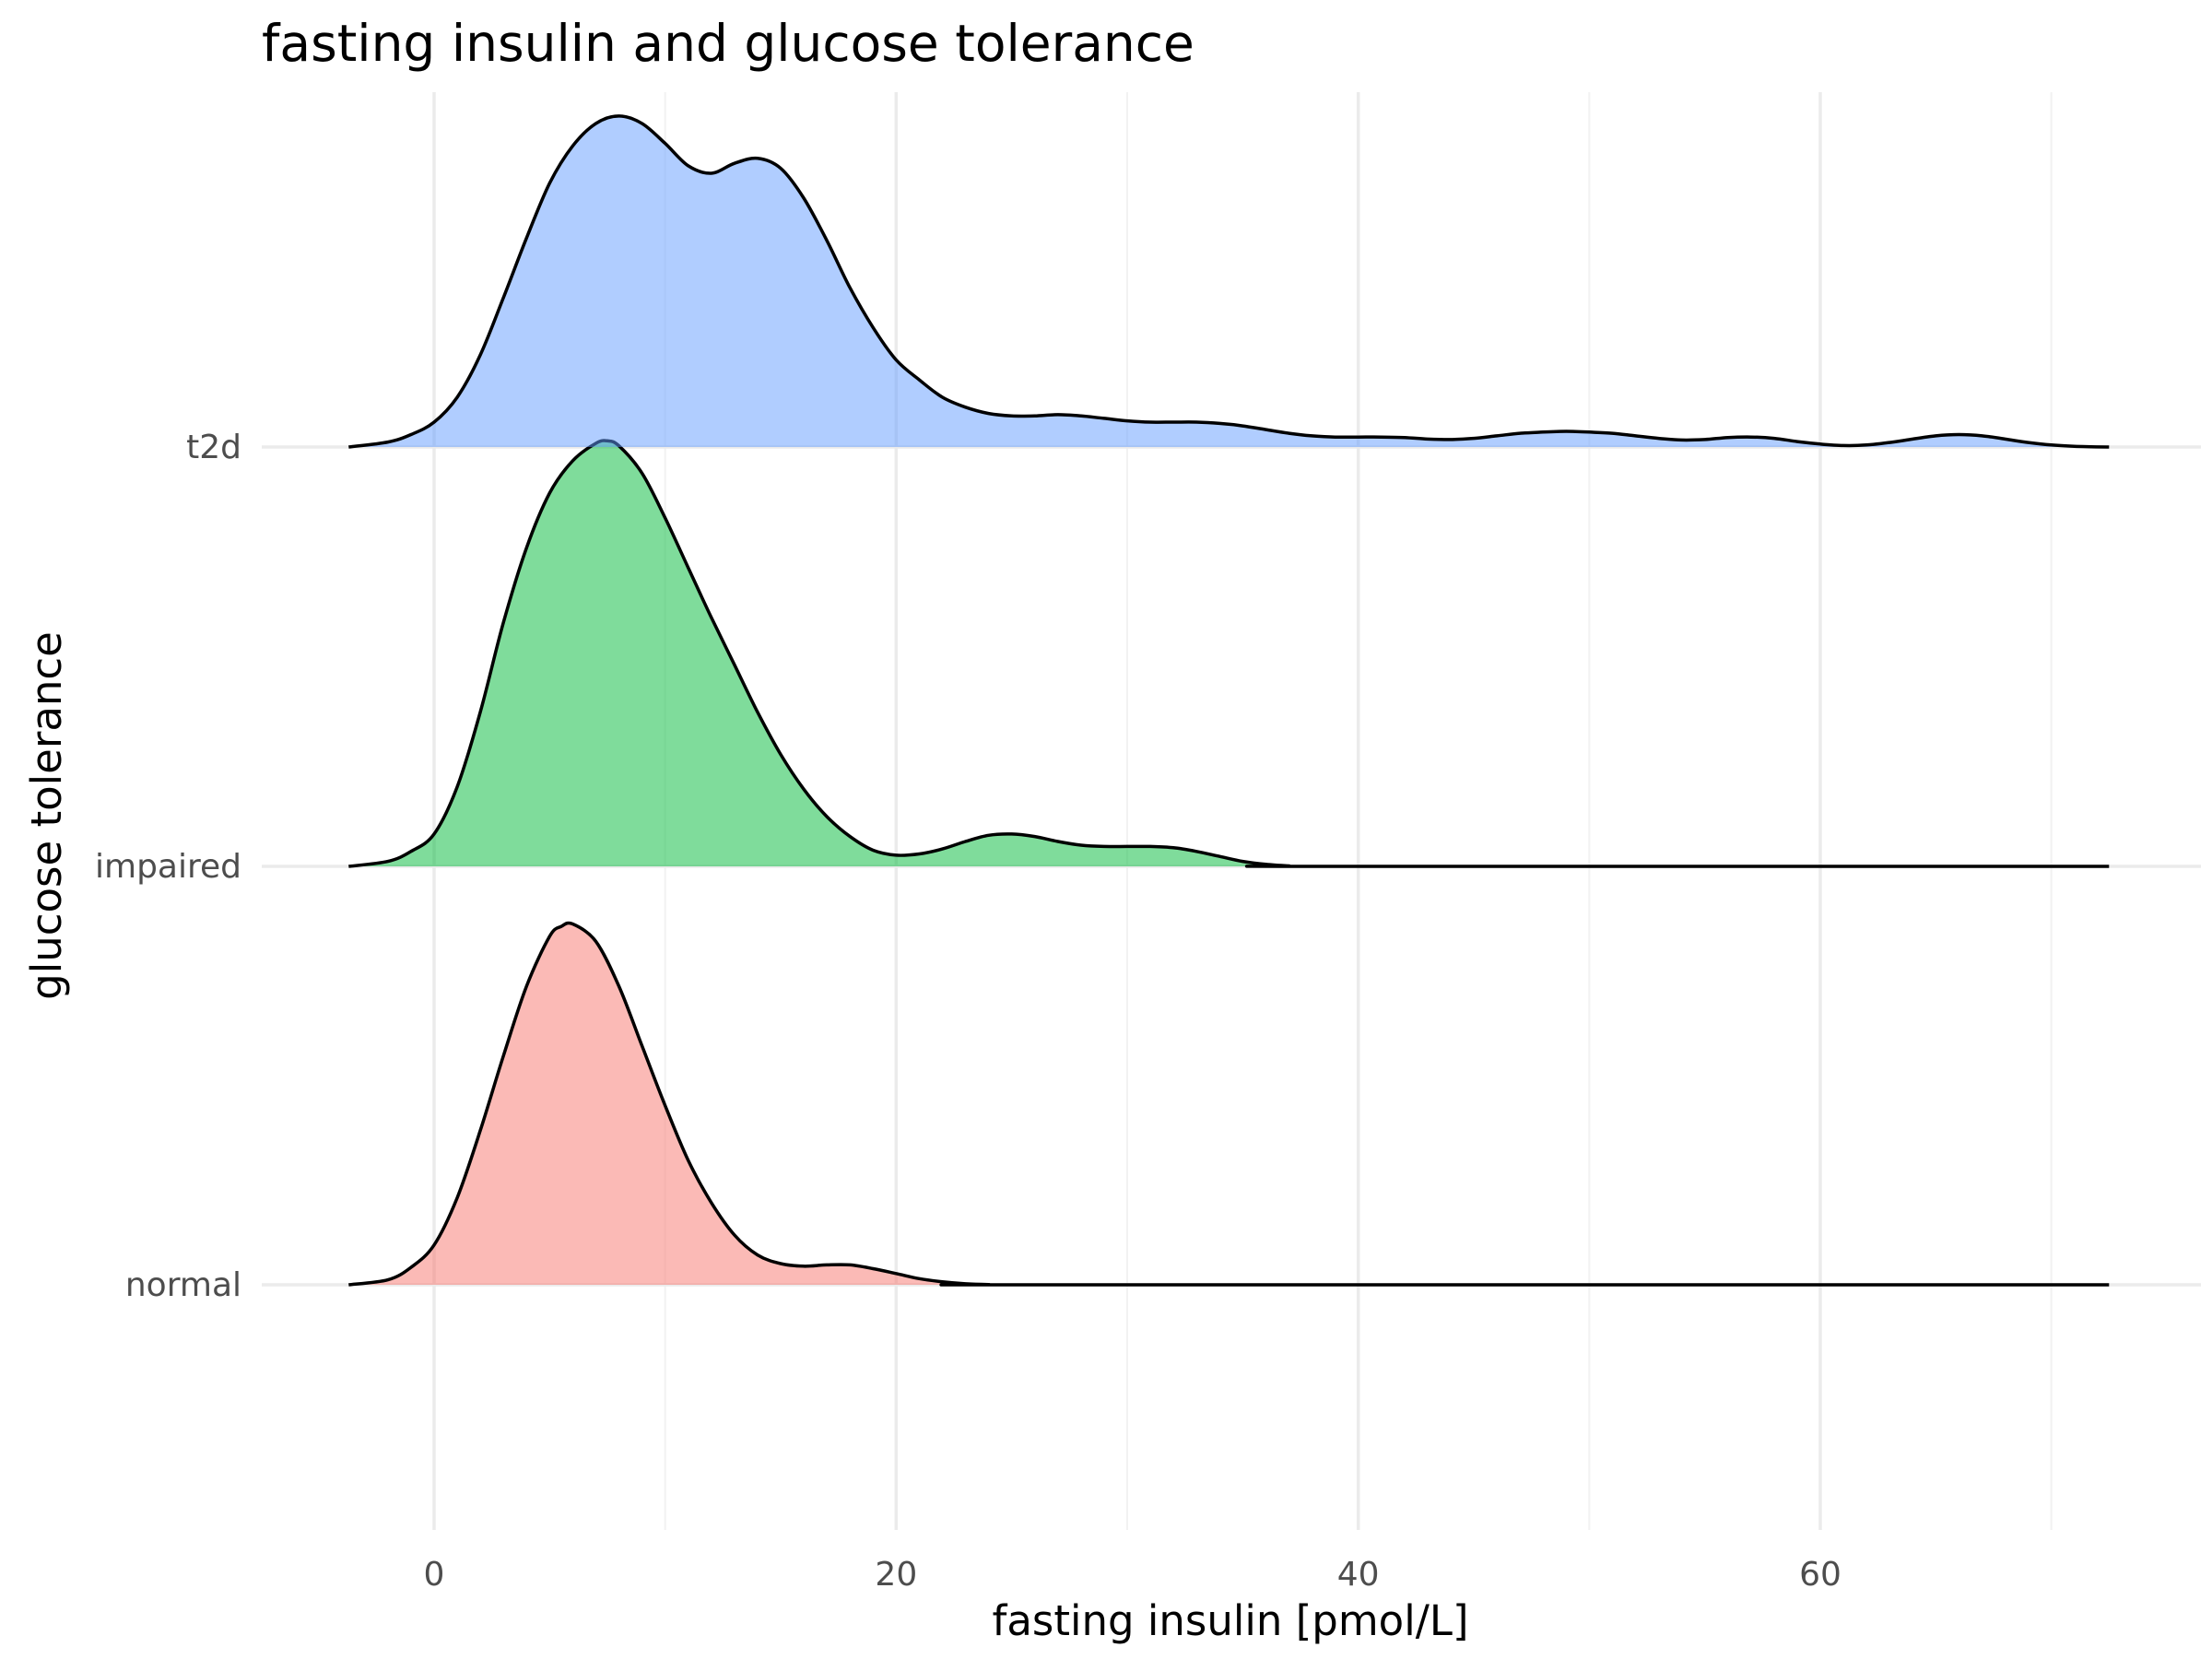 Image resolution: width=2212 pixels, height=1659 pixels. Describe the element at coordinates (1358, 1575) in the screenshot. I see `x-tick-label: 40` at that location.